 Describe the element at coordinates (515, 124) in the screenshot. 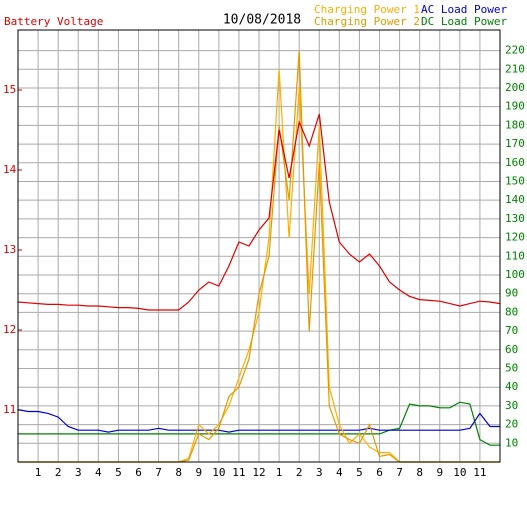

I see `y2-tick-label: 180` at that location.